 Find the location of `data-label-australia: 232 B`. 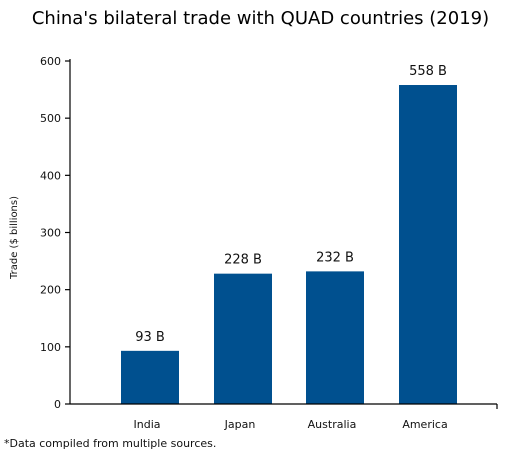

data-label-australia: 232 B is located at coordinates (335, 257).